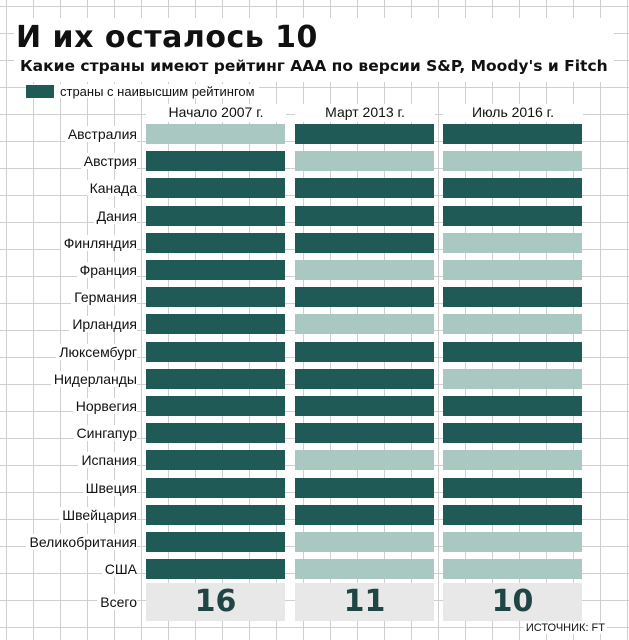 This screenshot has width=629, height=640. I want to click on total-value: 16, so click(215, 602).